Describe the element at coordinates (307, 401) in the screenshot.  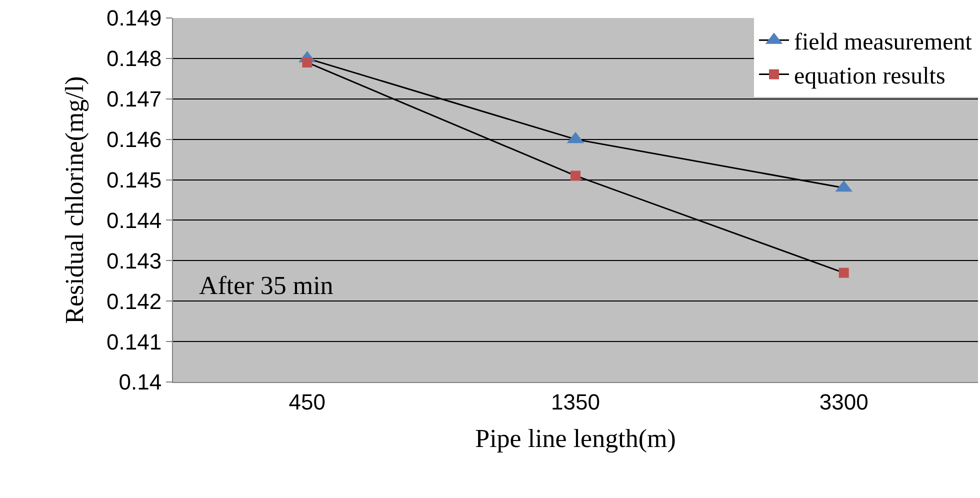
I see `x-tick-label: 450` at that location.